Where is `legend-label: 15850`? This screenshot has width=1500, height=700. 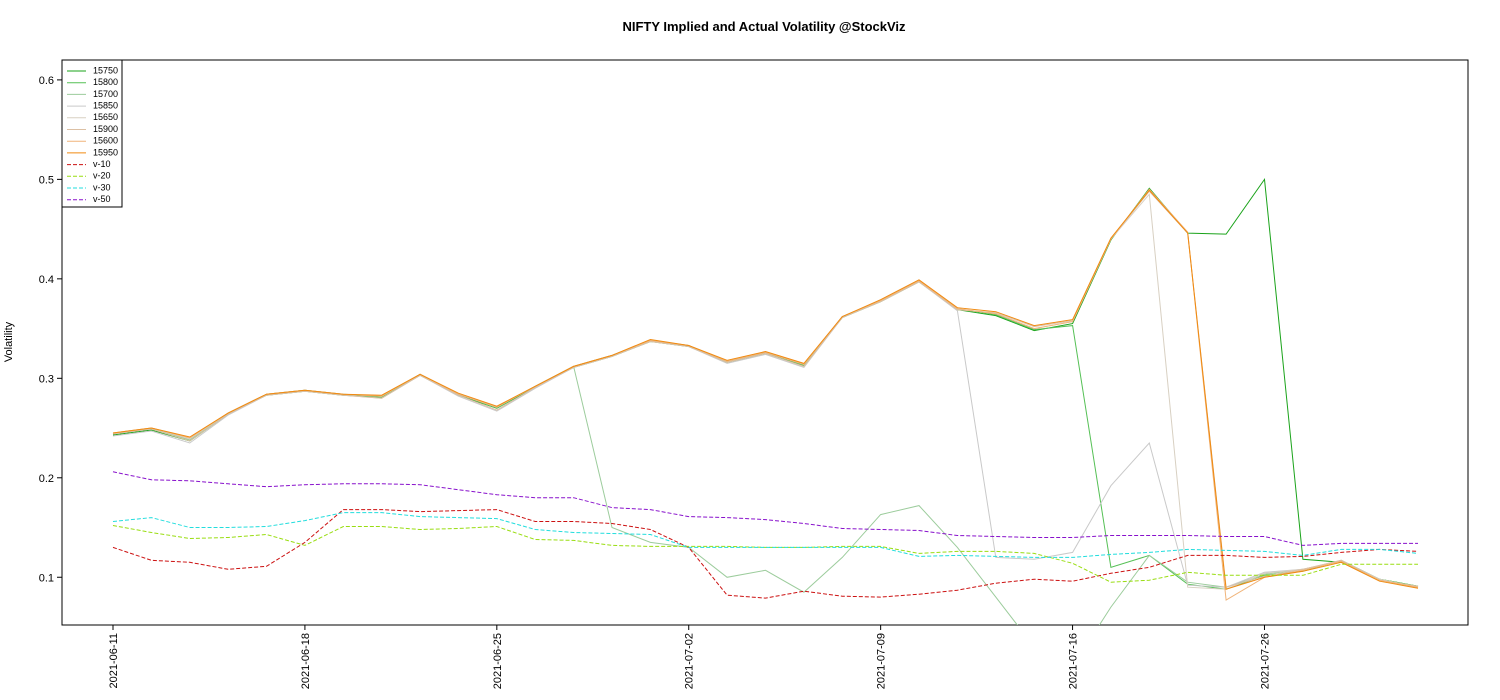 legend-label: 15850 is located at coordinates (105, 105).